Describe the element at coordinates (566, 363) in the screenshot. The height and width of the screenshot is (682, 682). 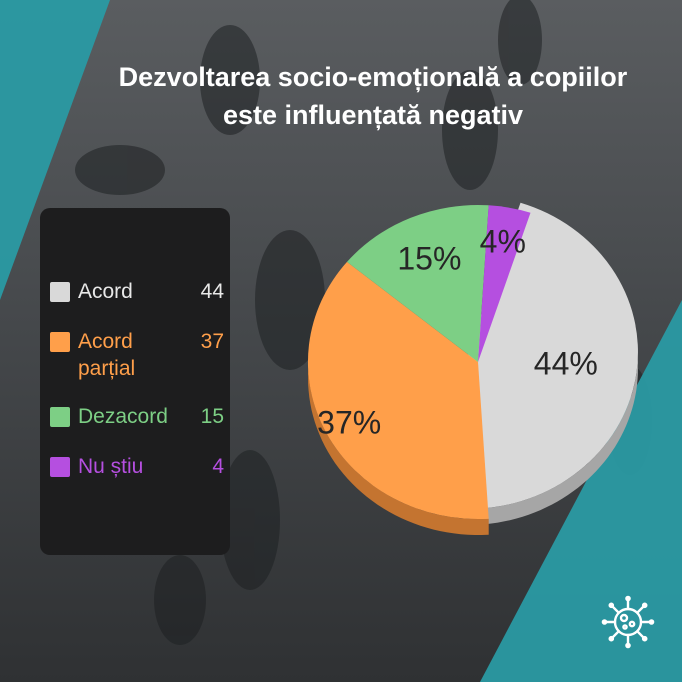
I see `pie-slice-label: 44%` at that location.